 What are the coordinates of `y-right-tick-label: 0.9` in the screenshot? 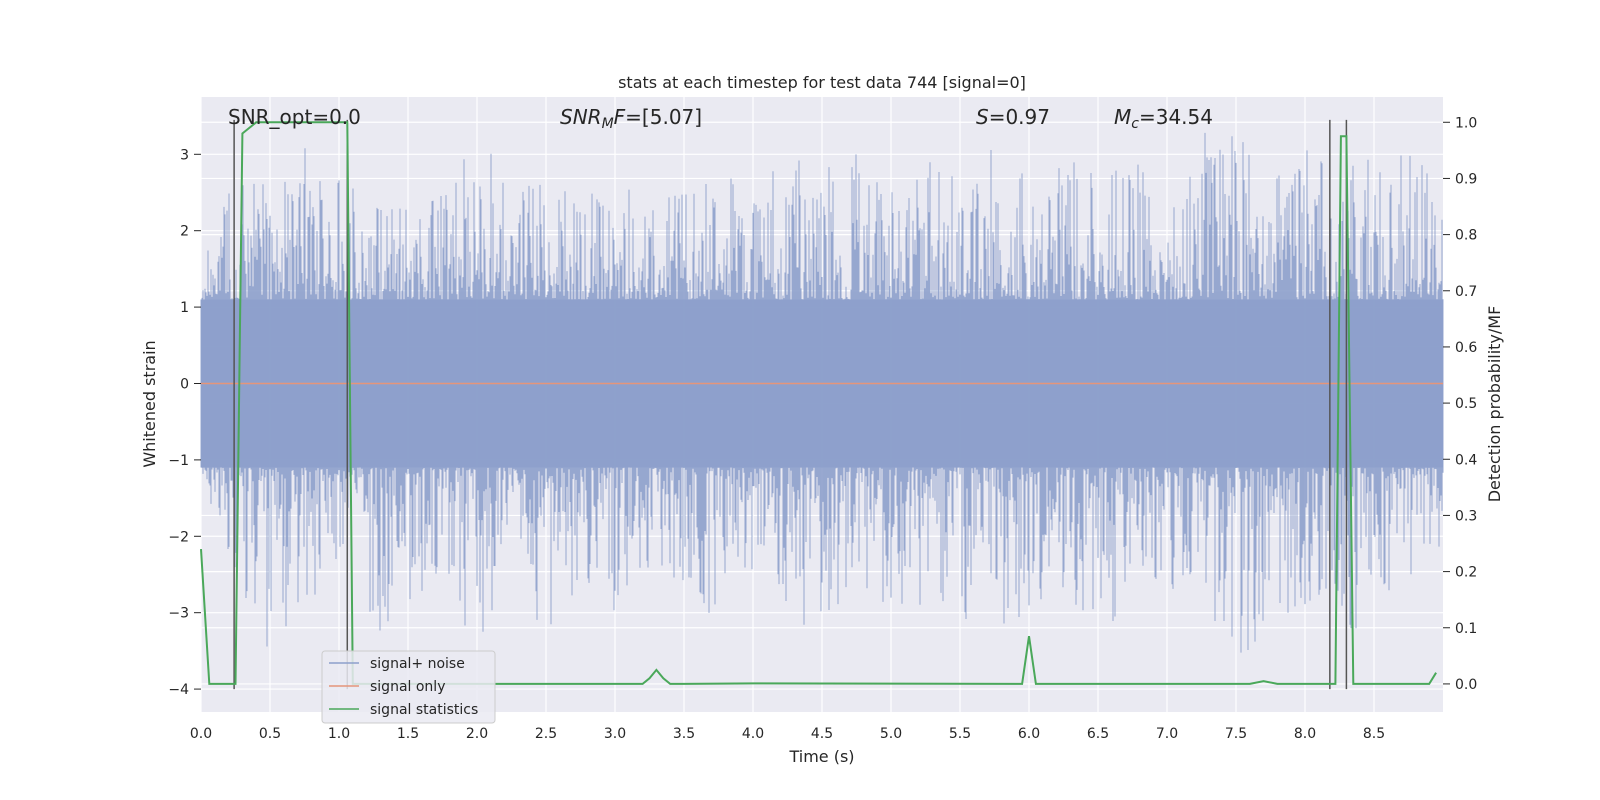 It's located at (1466, 179).